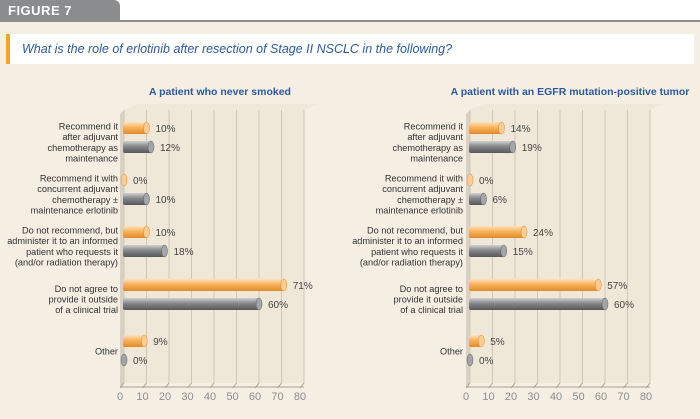 The image size is (700, 419). I want to click on data-label: 19%, so click(532, 148).